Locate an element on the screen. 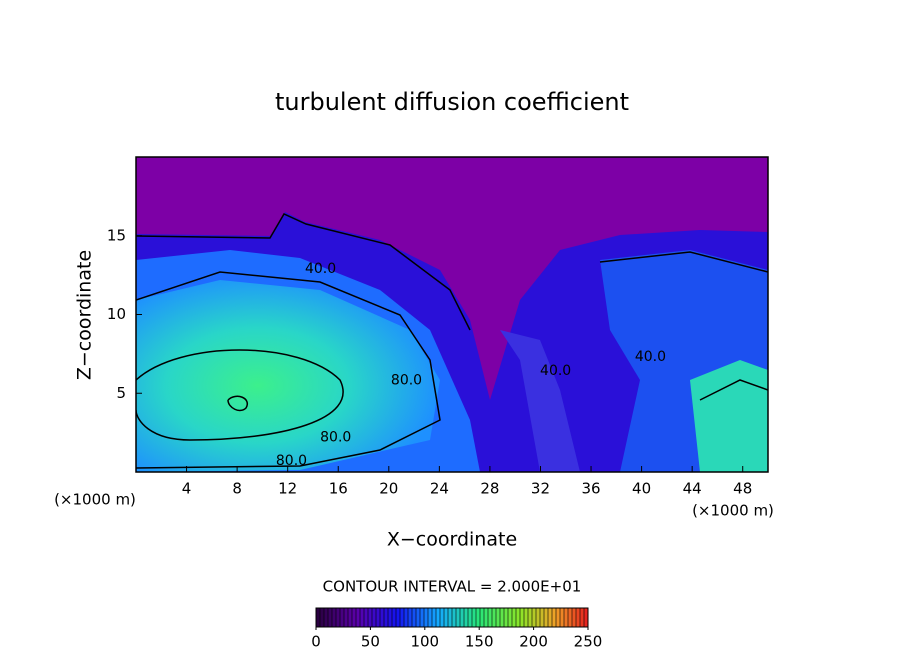 The height and width of the screenshot is (654, 904). y-tick-label: 5 is located at coordinates (121, 393).